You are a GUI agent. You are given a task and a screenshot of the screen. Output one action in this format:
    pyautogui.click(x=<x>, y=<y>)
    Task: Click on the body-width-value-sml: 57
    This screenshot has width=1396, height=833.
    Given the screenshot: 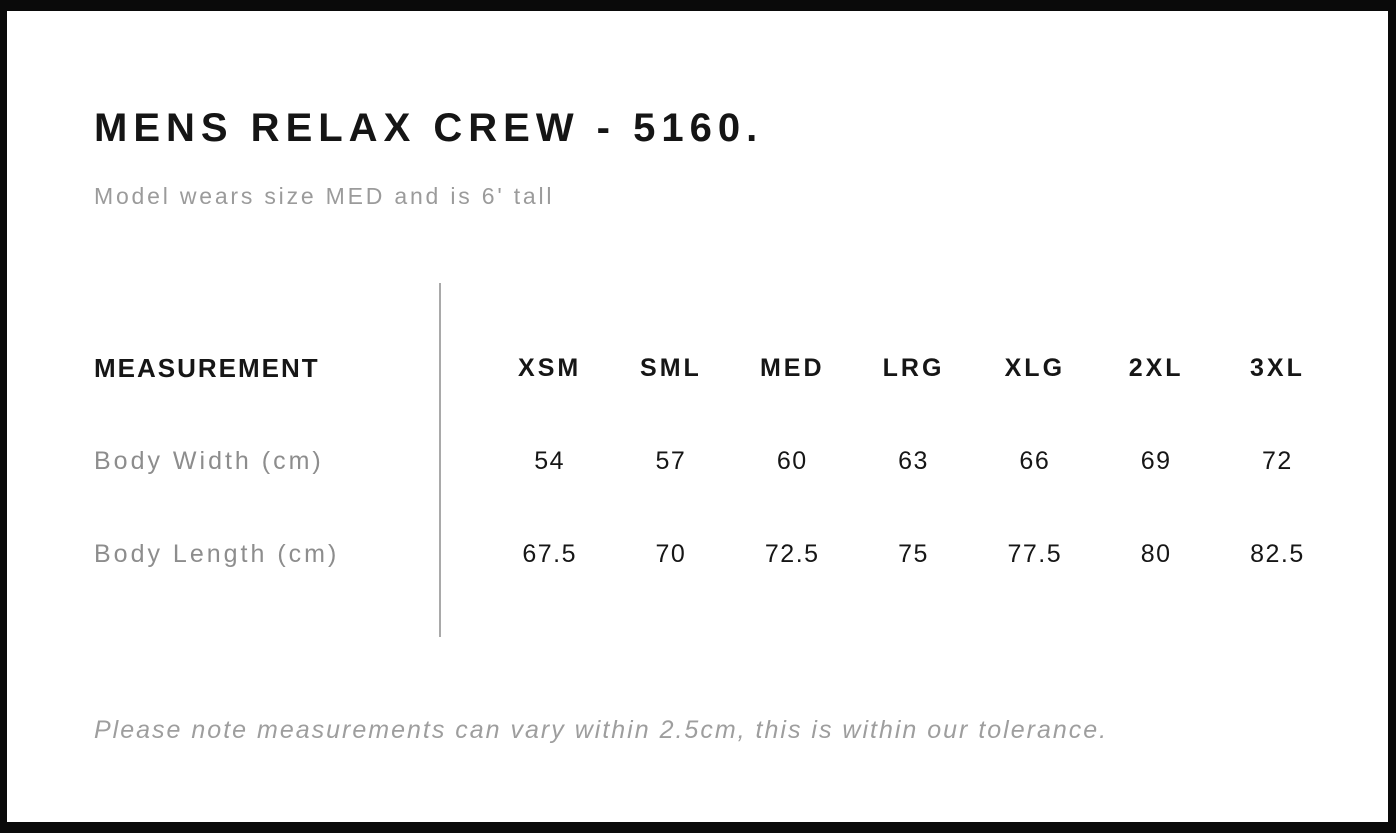 What is the action you would take?
    pyautogui.click(x=671, y=461)
    